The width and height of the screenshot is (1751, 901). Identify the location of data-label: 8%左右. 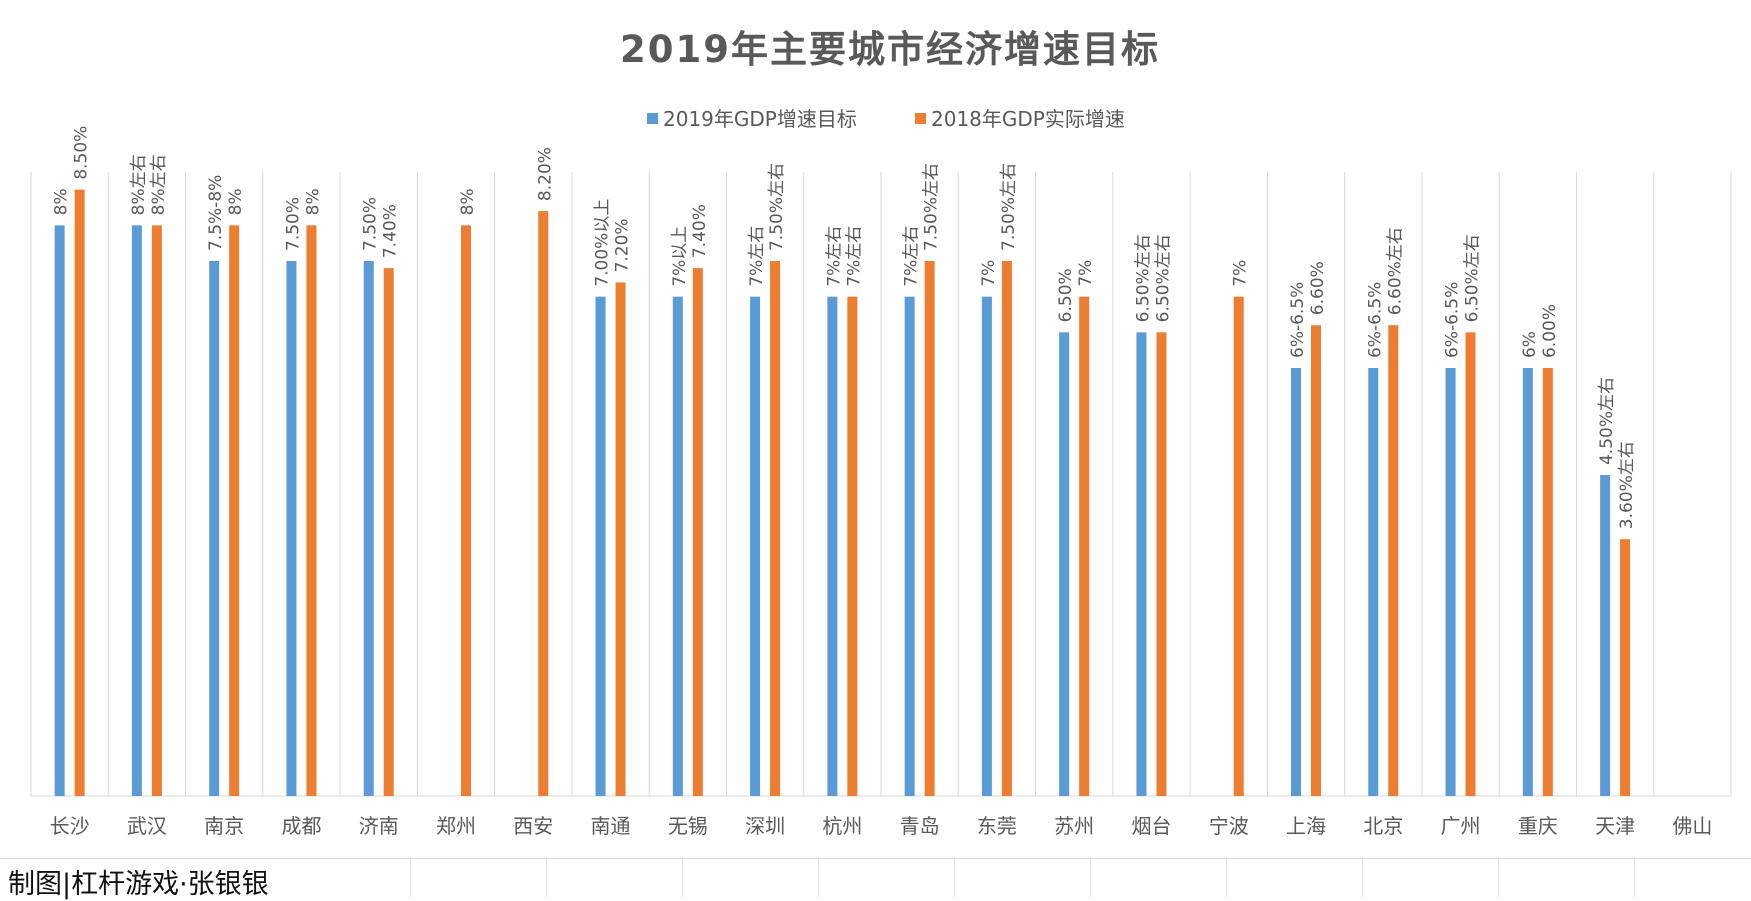
(159, 184).